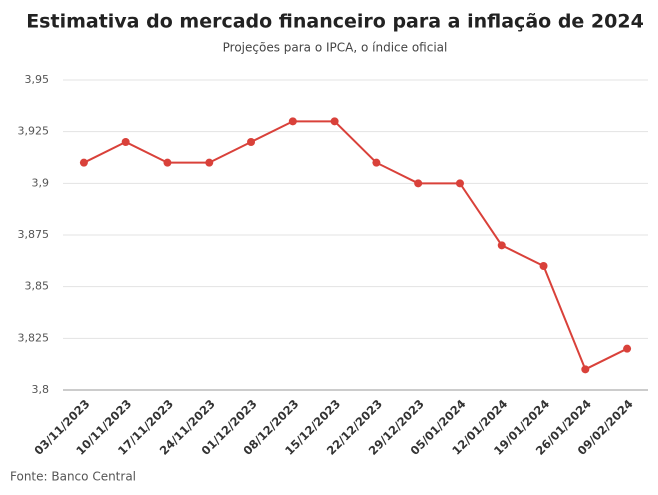  What do you see at coordinates (34, 234) in the screenshot?
I see `y-tick-label: 3,875` at bounding box center [34, 234].